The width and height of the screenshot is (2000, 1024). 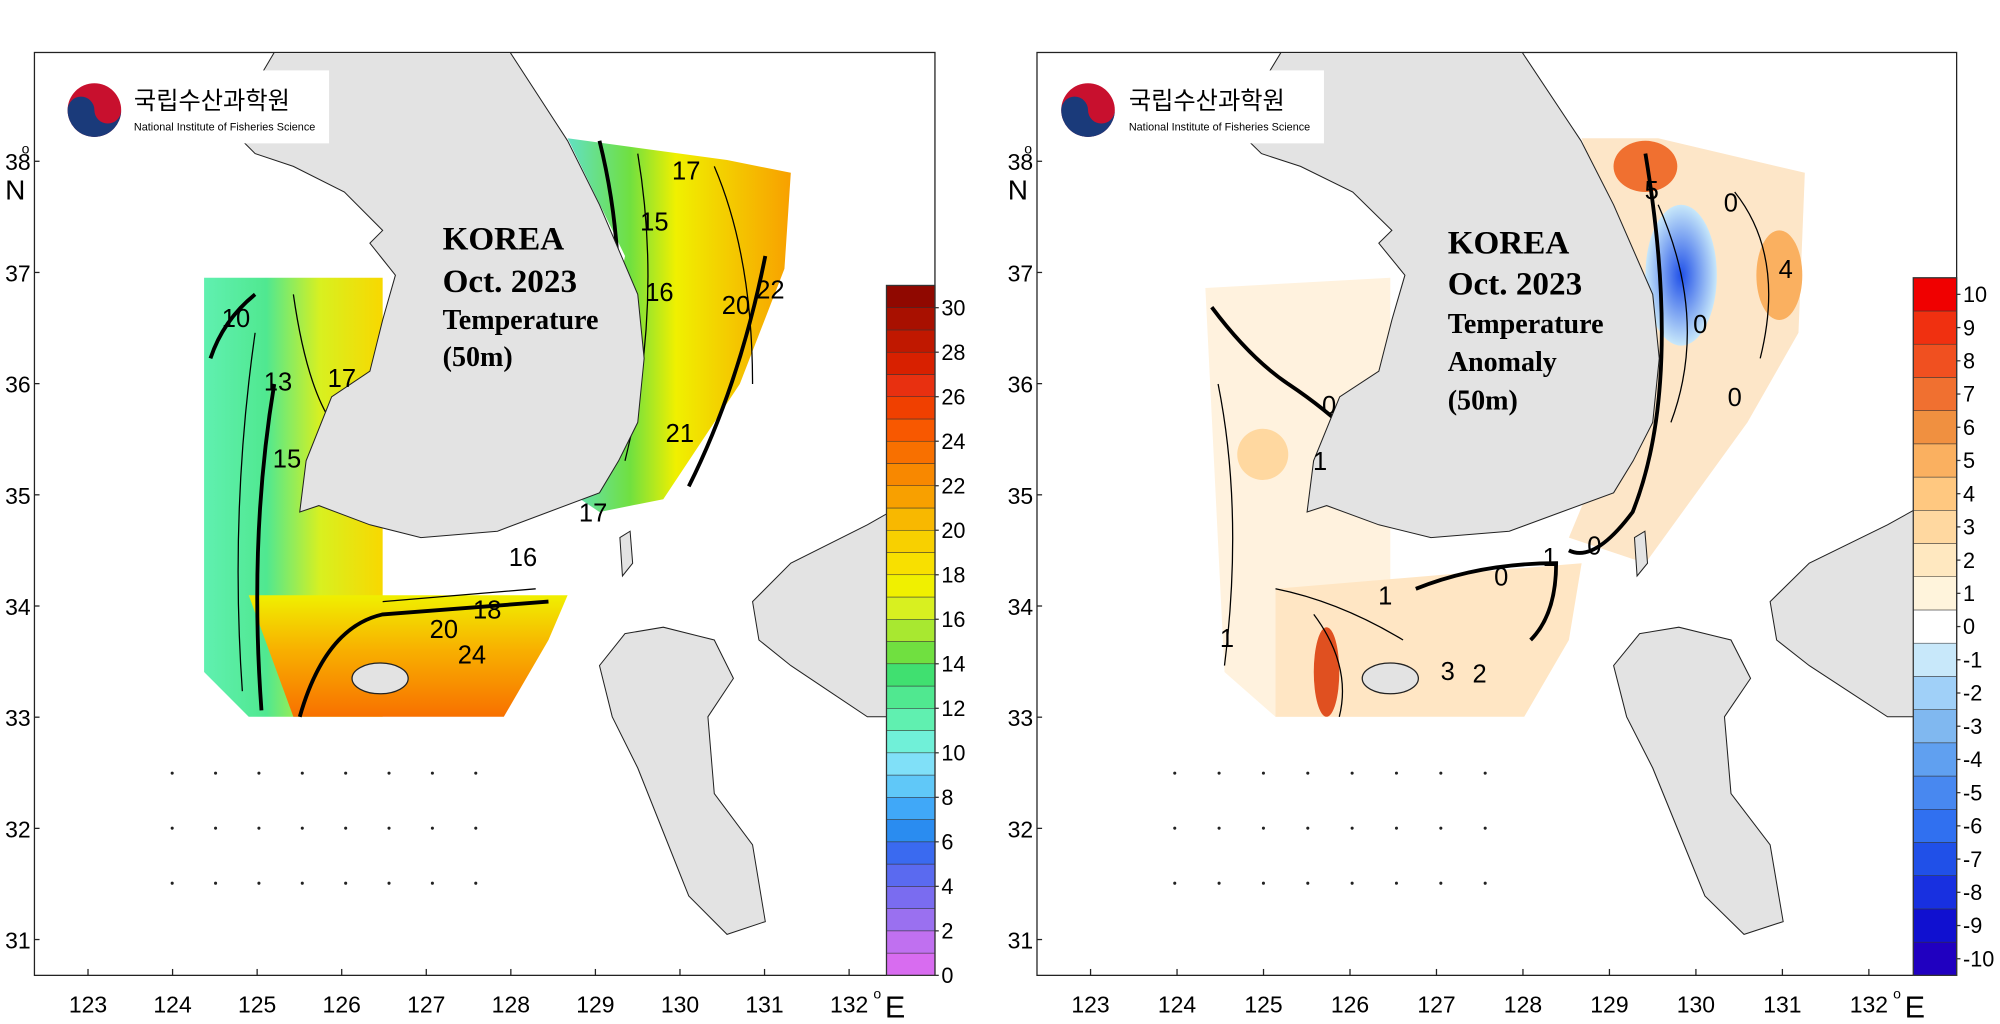 I want to click on colorbar-label: 24, so click(x=953, y=441).